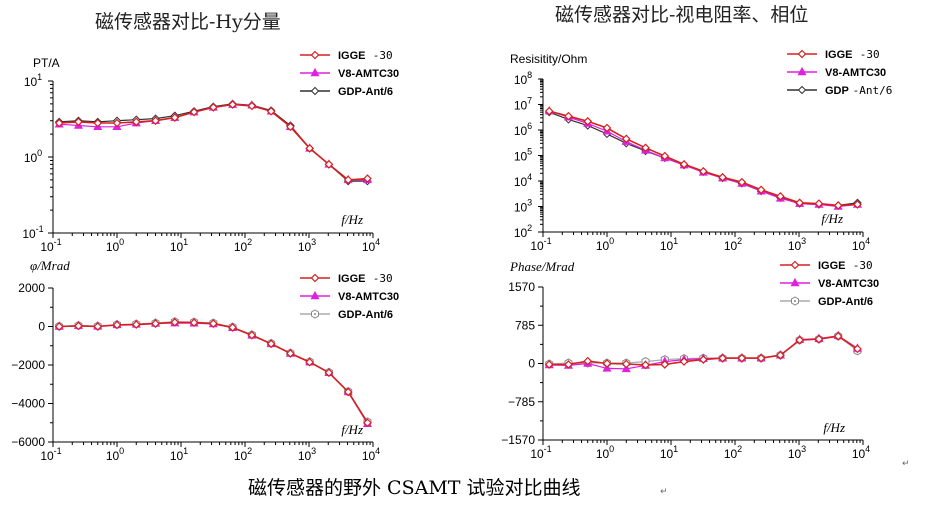 The height and width of the screenshot is (512, 941). What do you see at coordinates (906, 464) in the screenshot?
I see `paragraph-mark: ↵` at bounding box center [906, 464].